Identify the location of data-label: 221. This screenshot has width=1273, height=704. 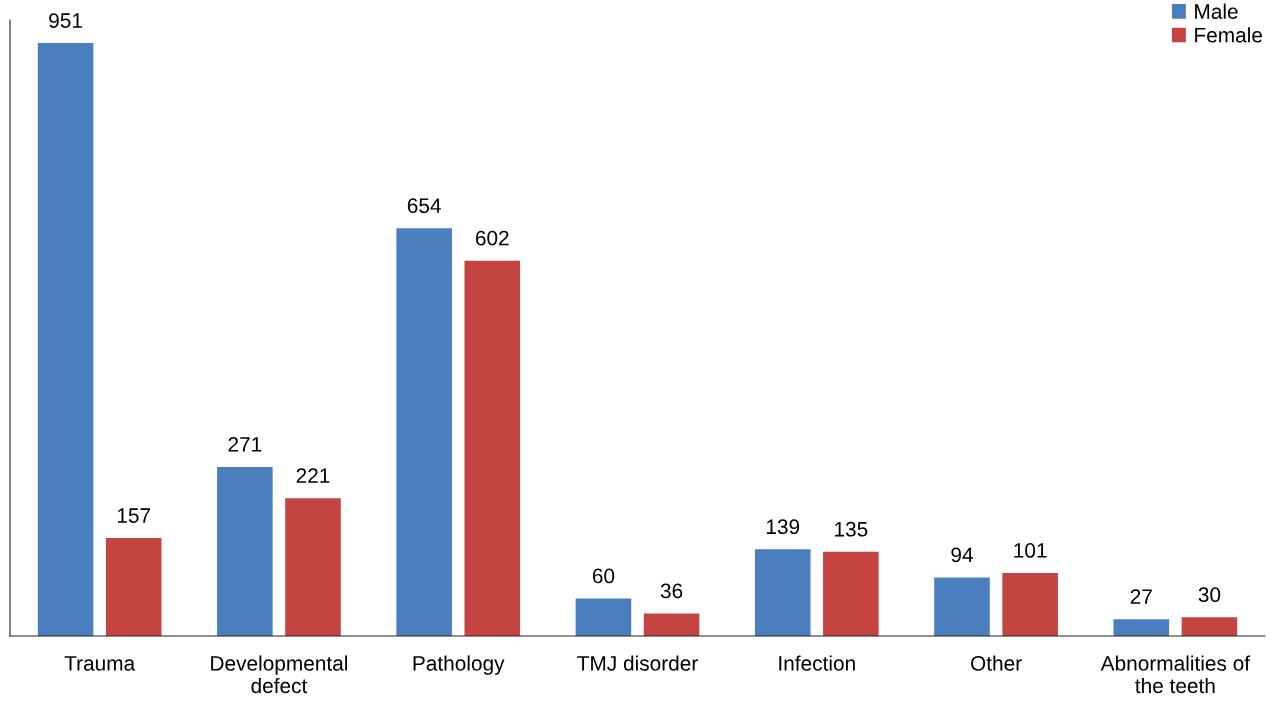
(313, 475).